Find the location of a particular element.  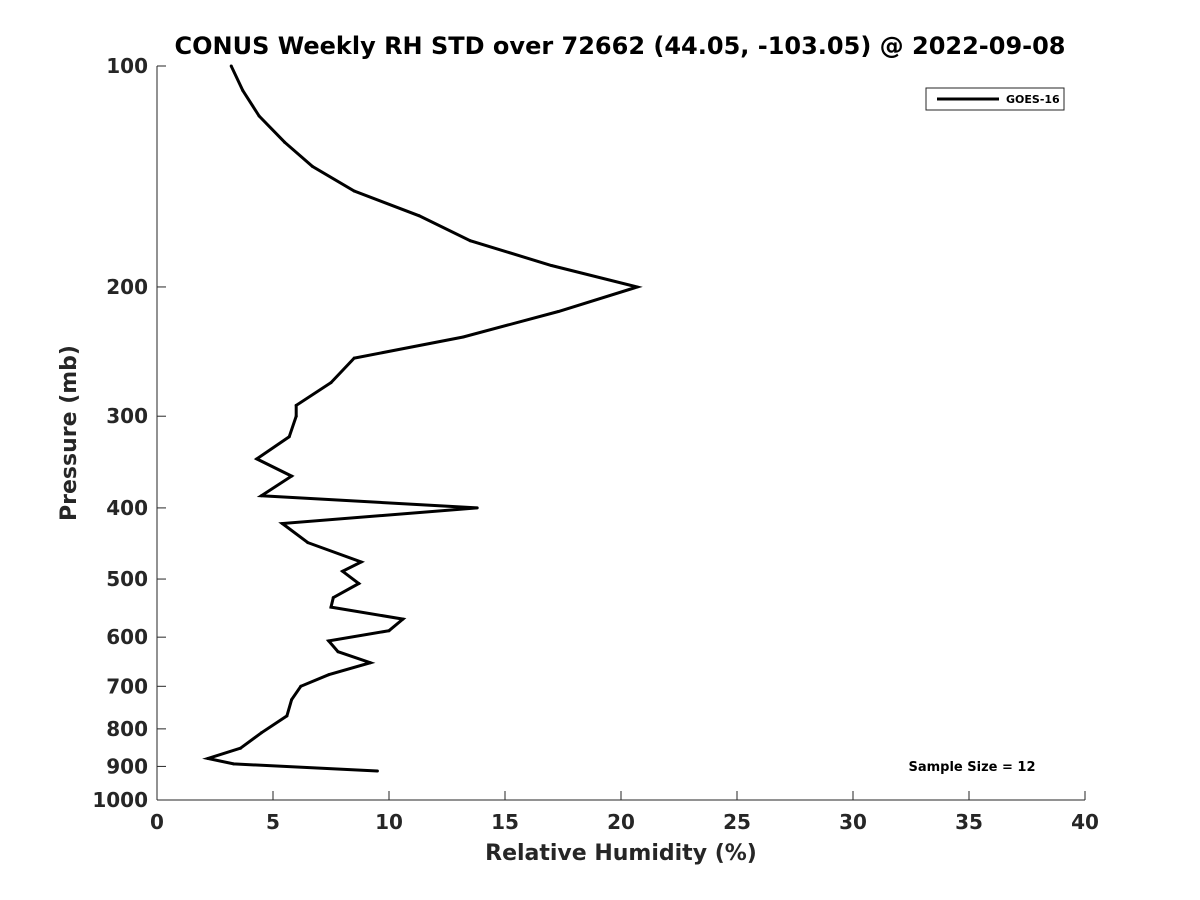

x-tick-label: 0 is located at coordinates (157, 822).